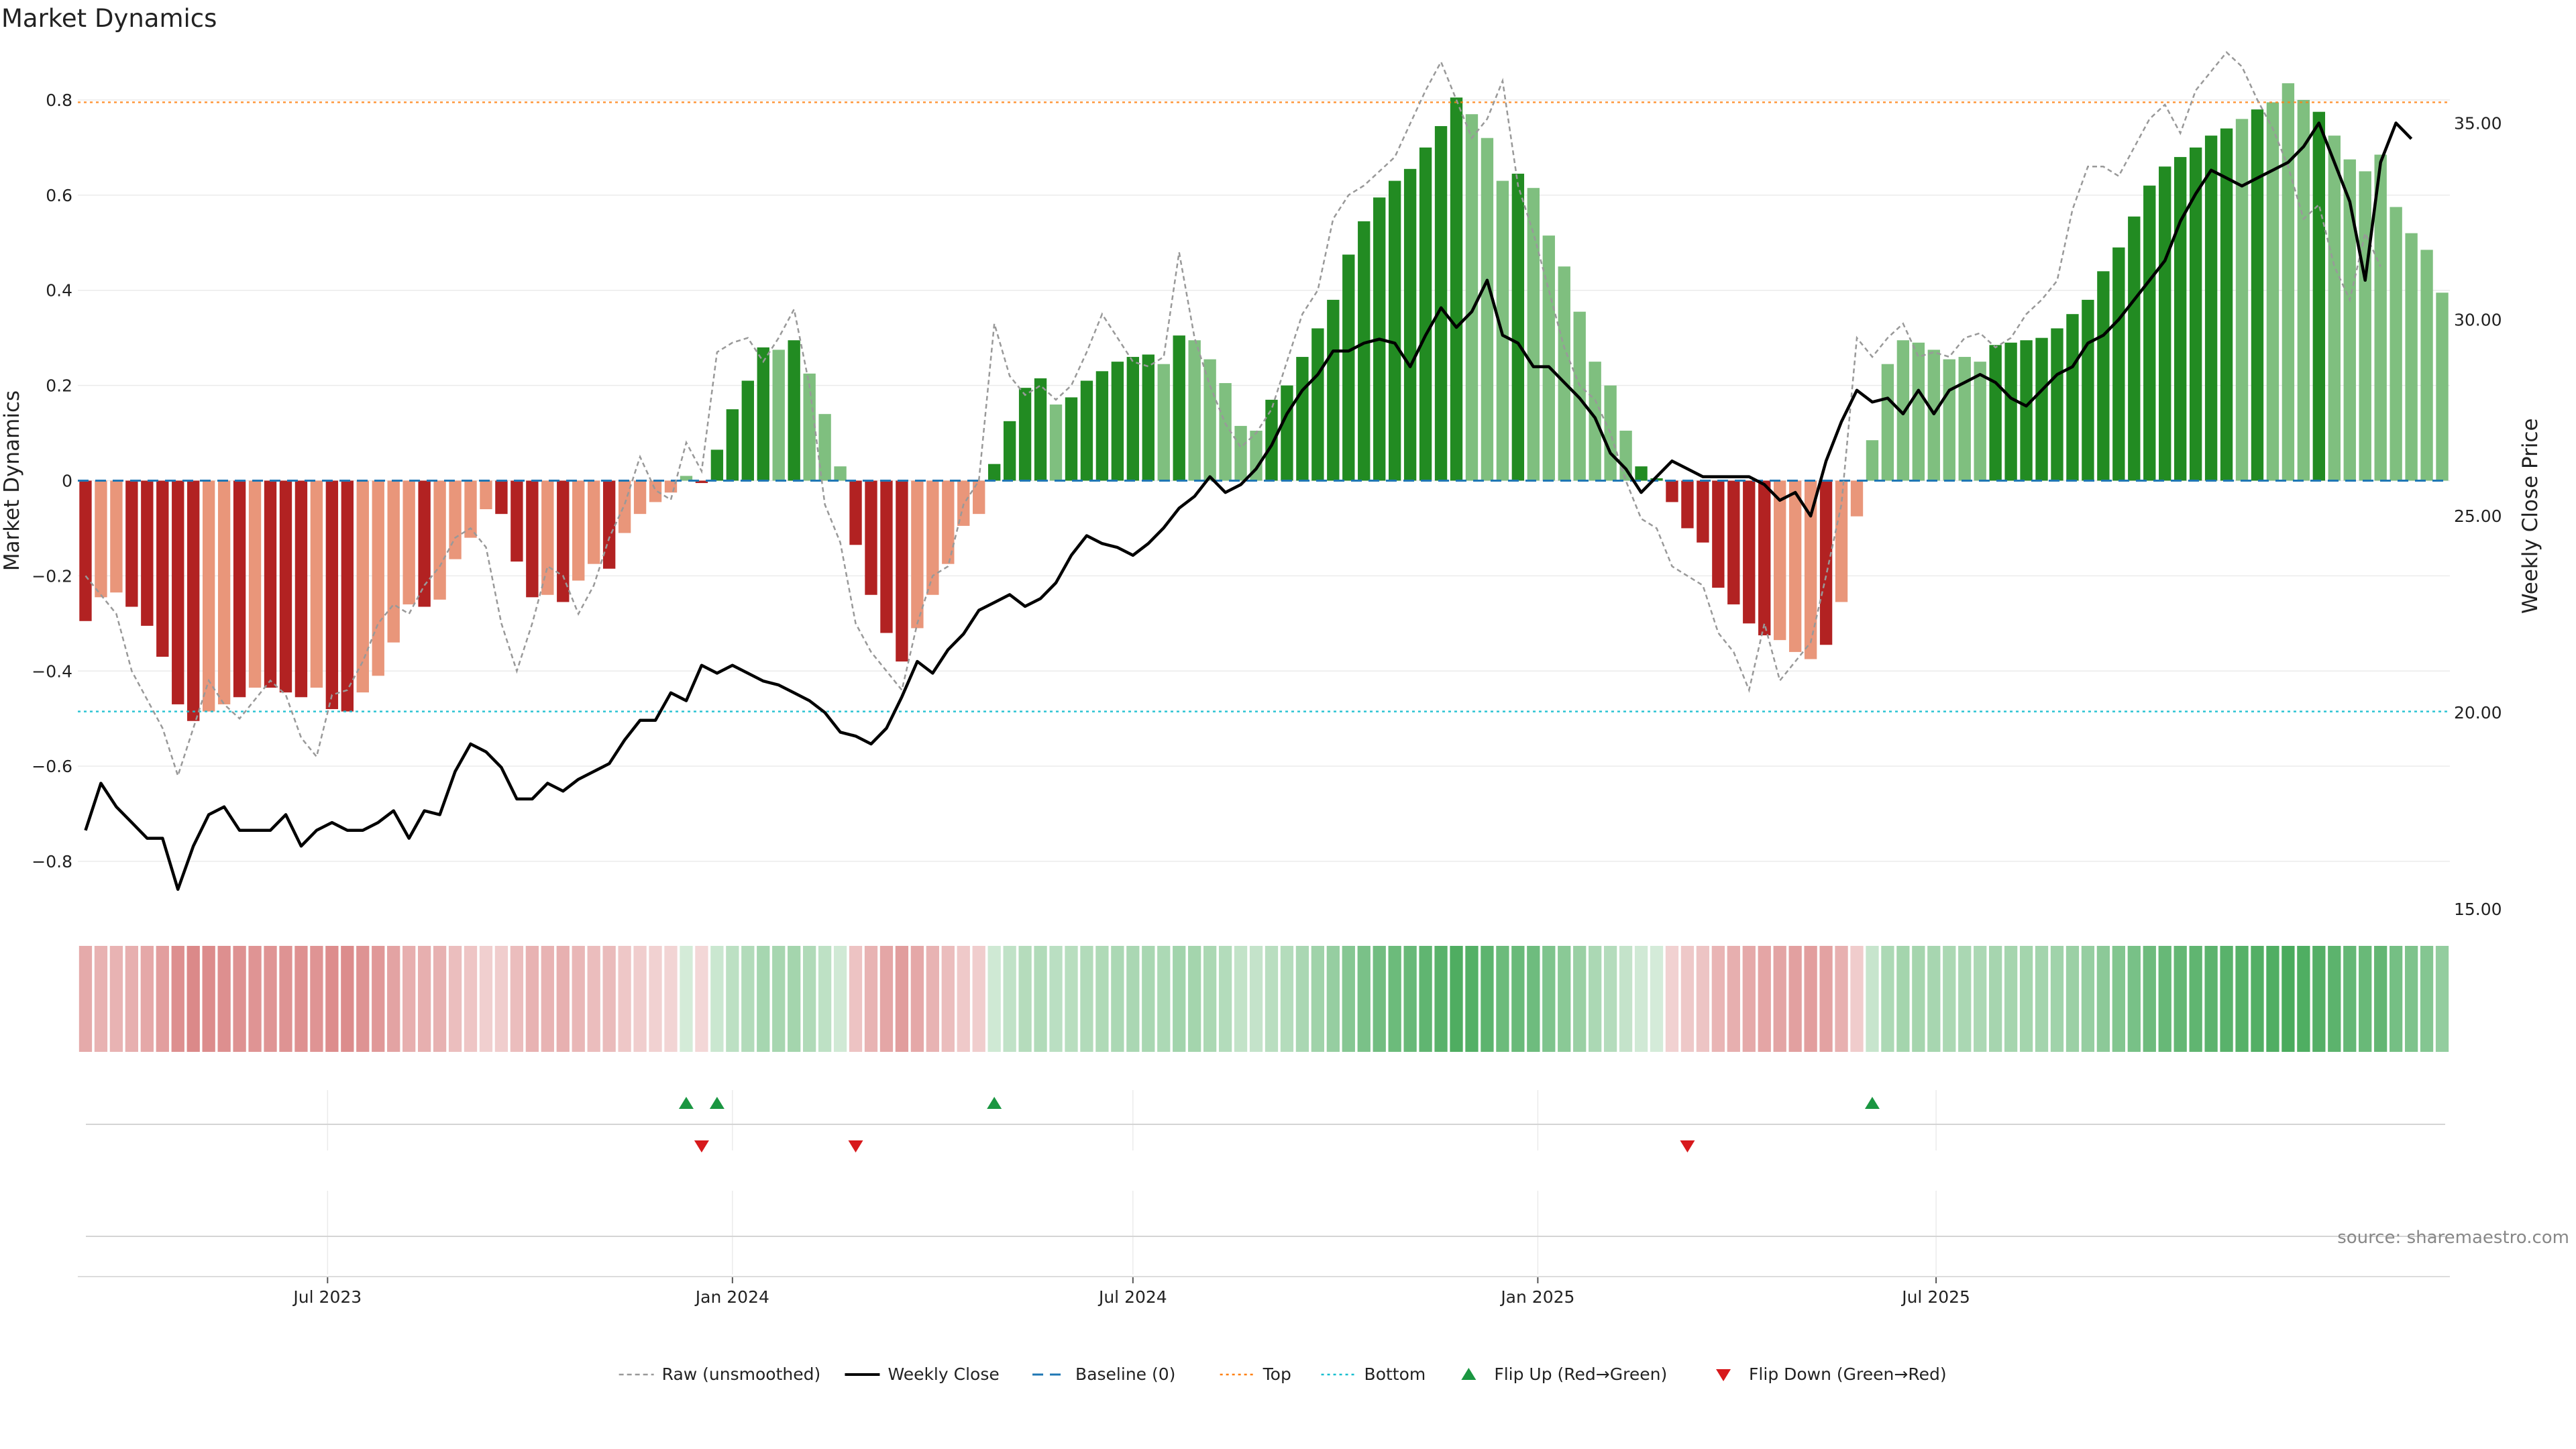  I want to click on legend-item-top: Top, so click(1255, 1374).